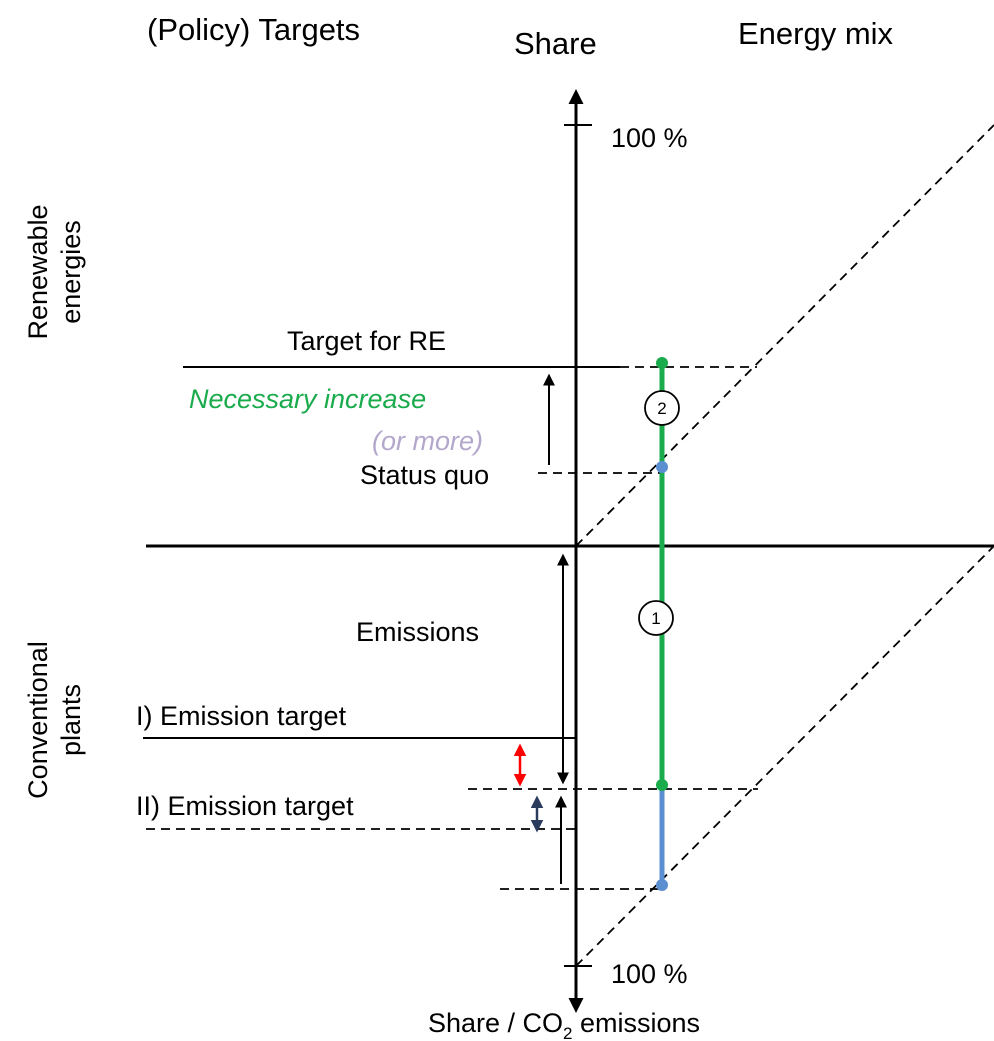 The width and height of the screenshot is (994, 1041). What do you see at coordinates (417, 632) in the screenshot?
I see `emissions-label: Emissions` at bounding box center [417, 632].